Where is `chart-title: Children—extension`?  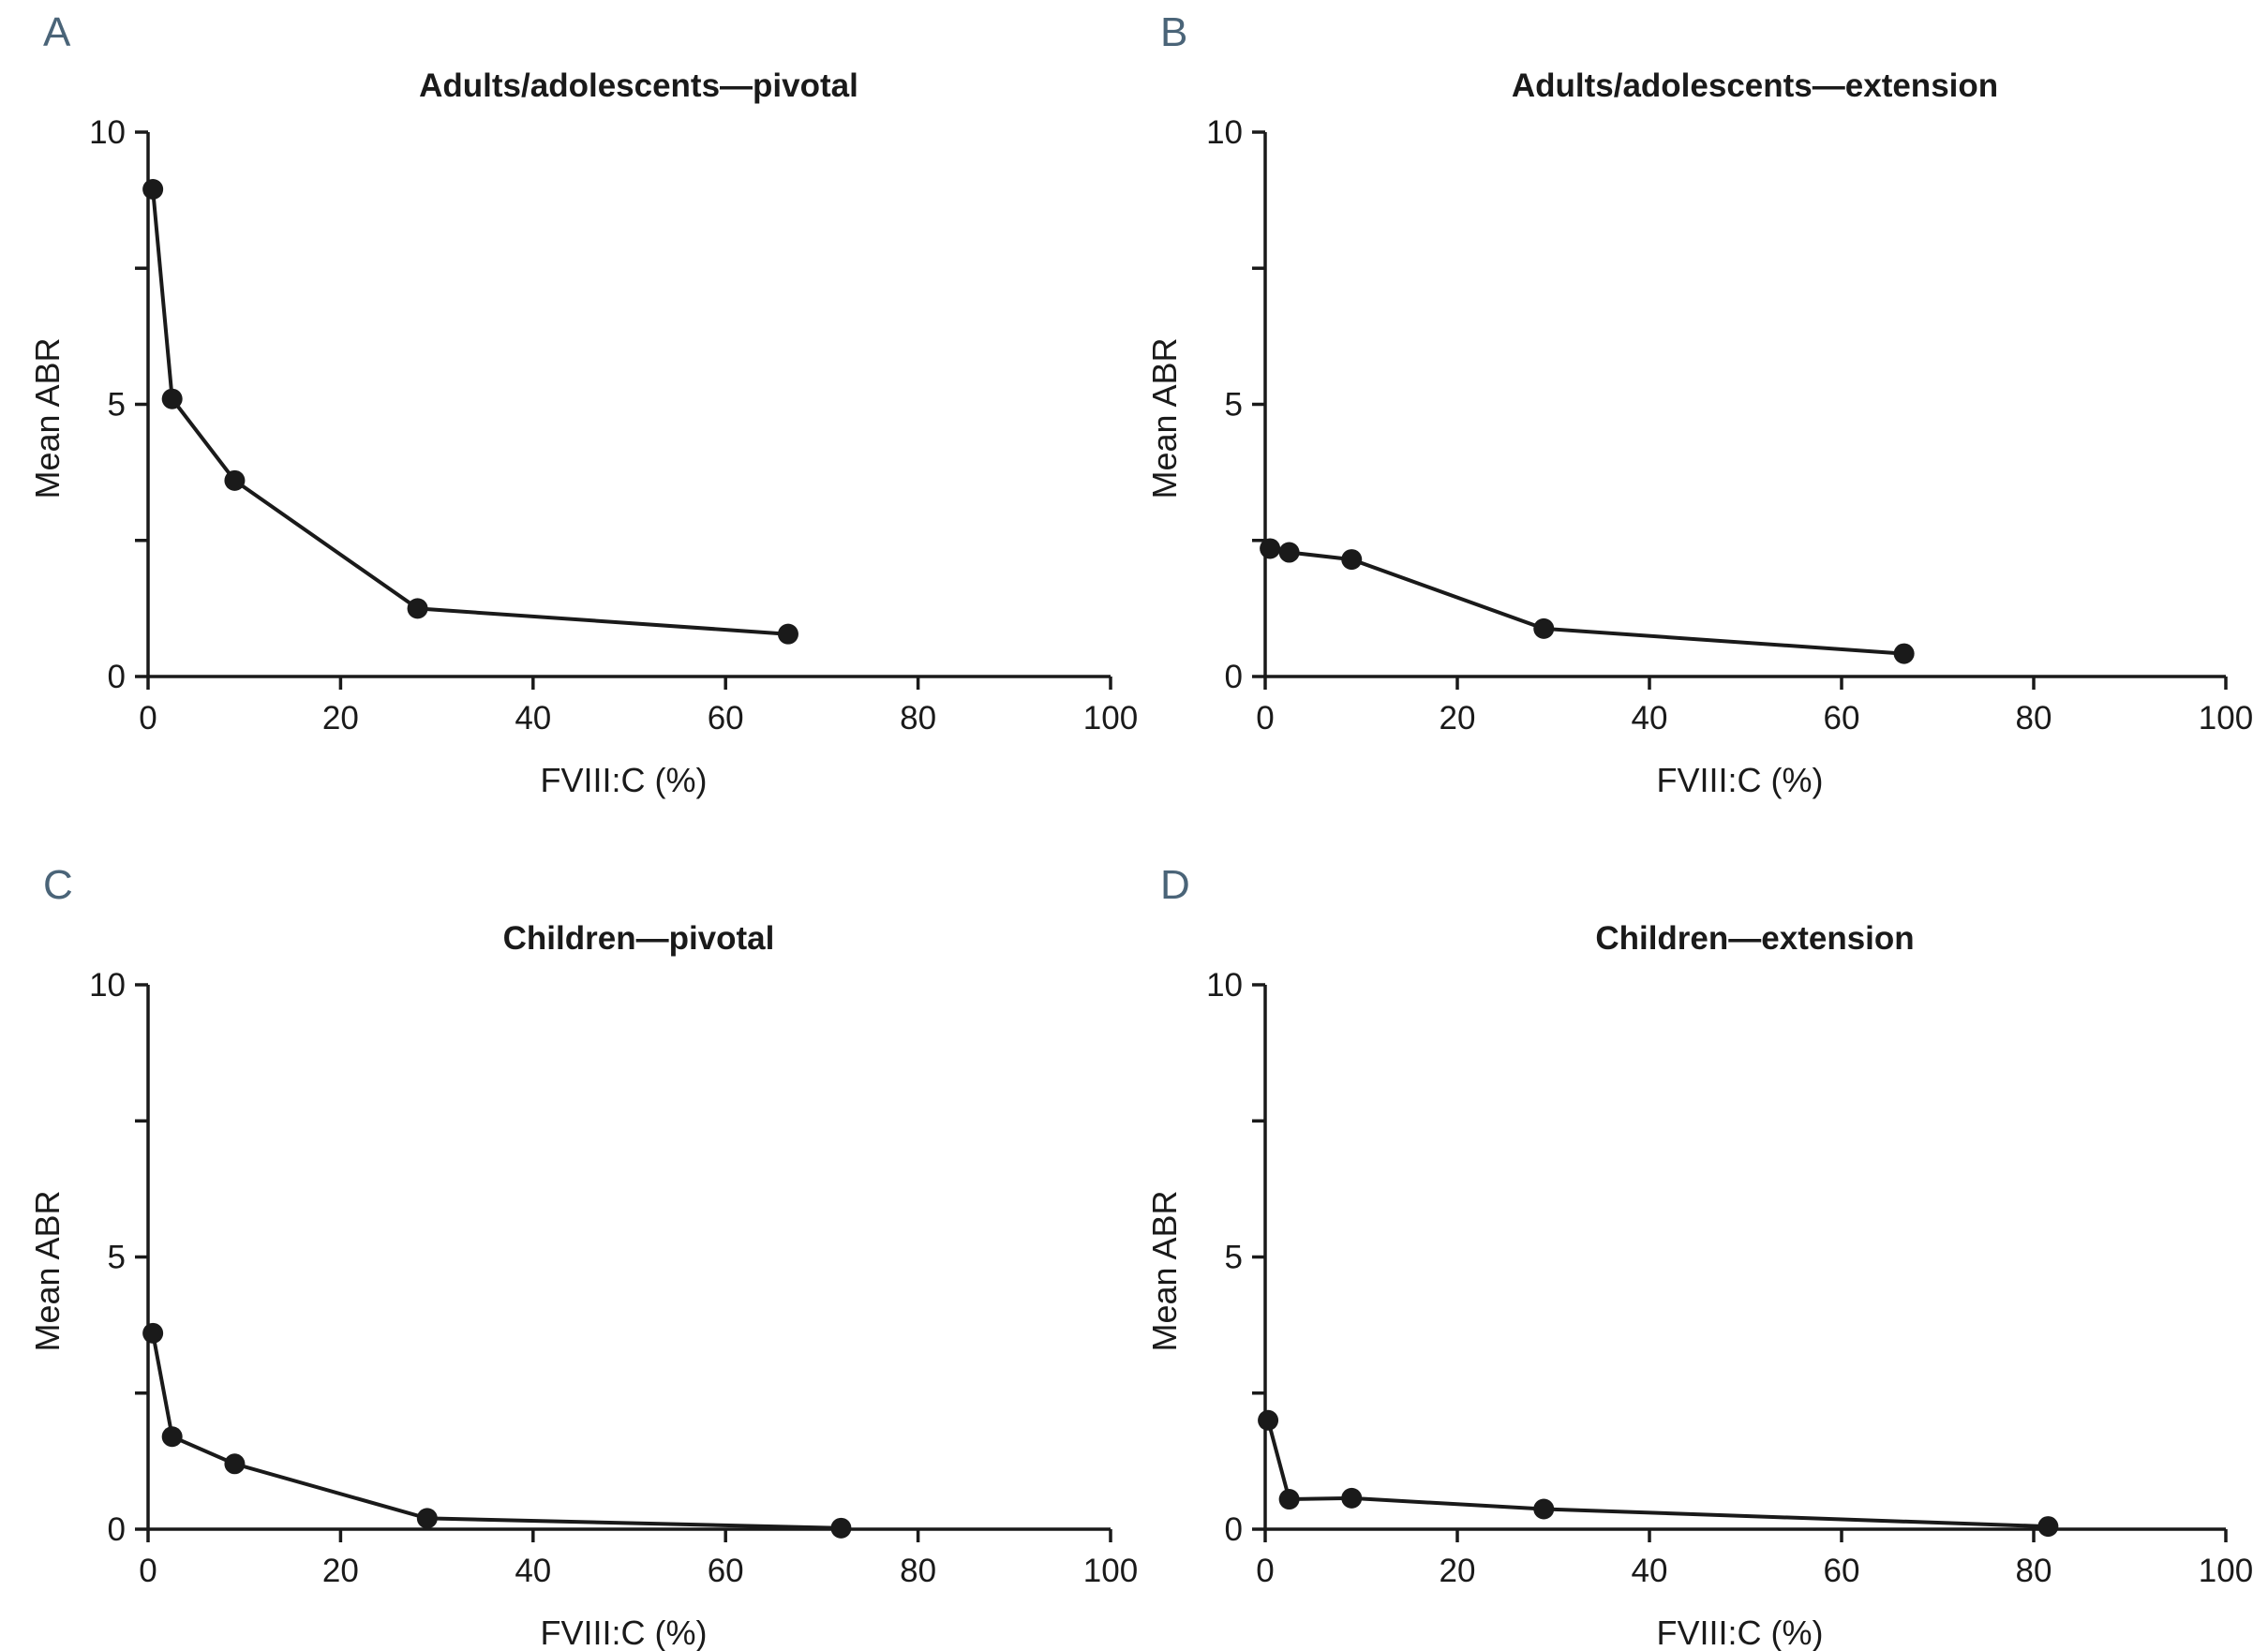
chart-title: Children—extension is located at coordinates (1755, 938).